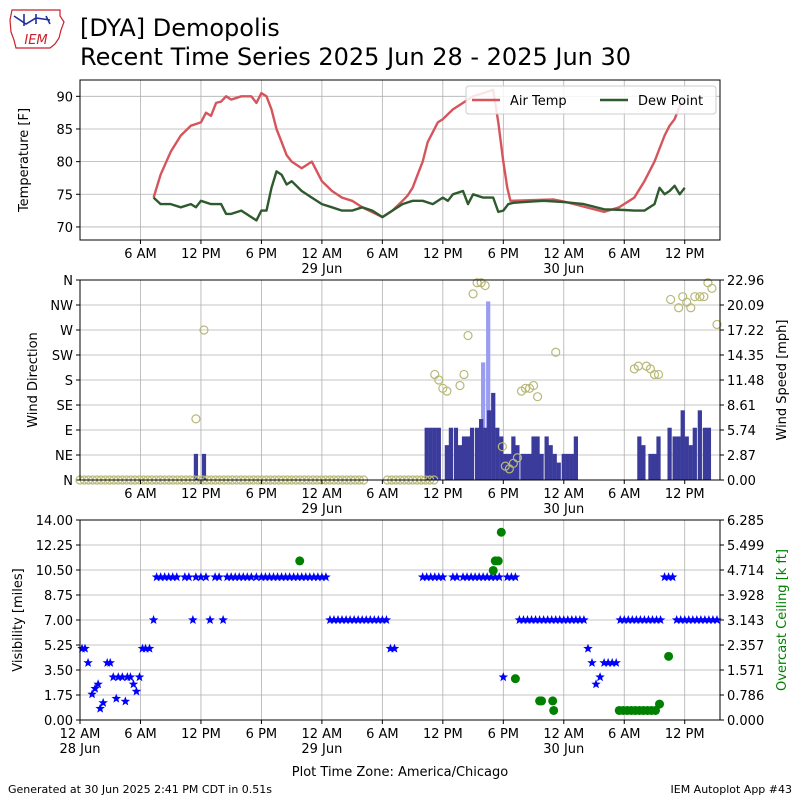  I want to click on y-tick-label: N, so click(68, 281).